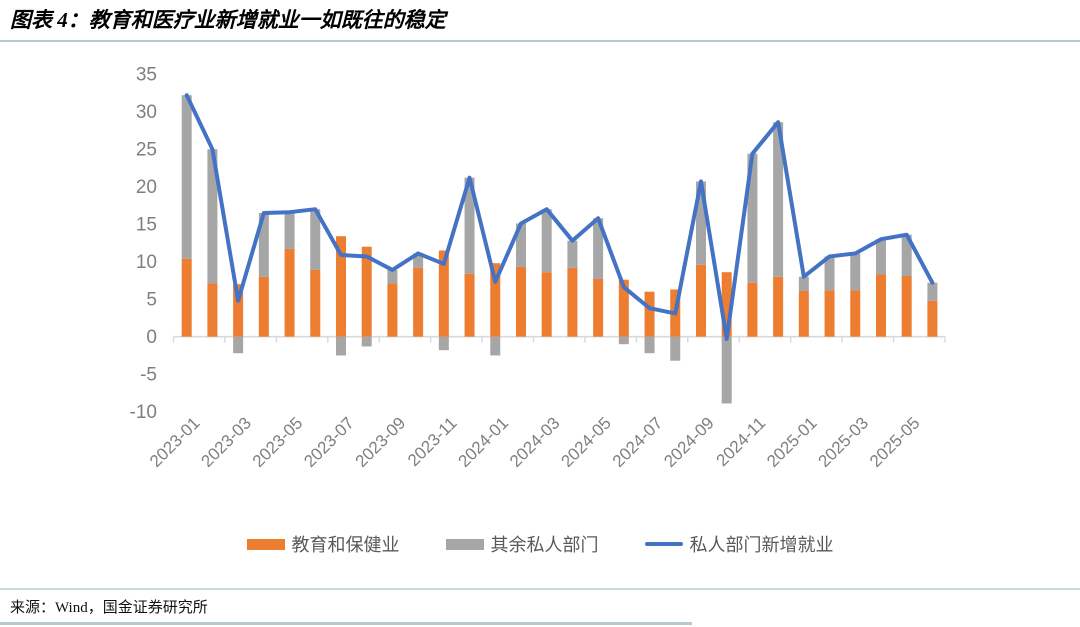 The height and width of the screenshot is (627, 1080). What do you see at coordinates (148, 375) in the screenshot?
I see `y-axis-tick-label: -5` at bounding box center [148, 375].